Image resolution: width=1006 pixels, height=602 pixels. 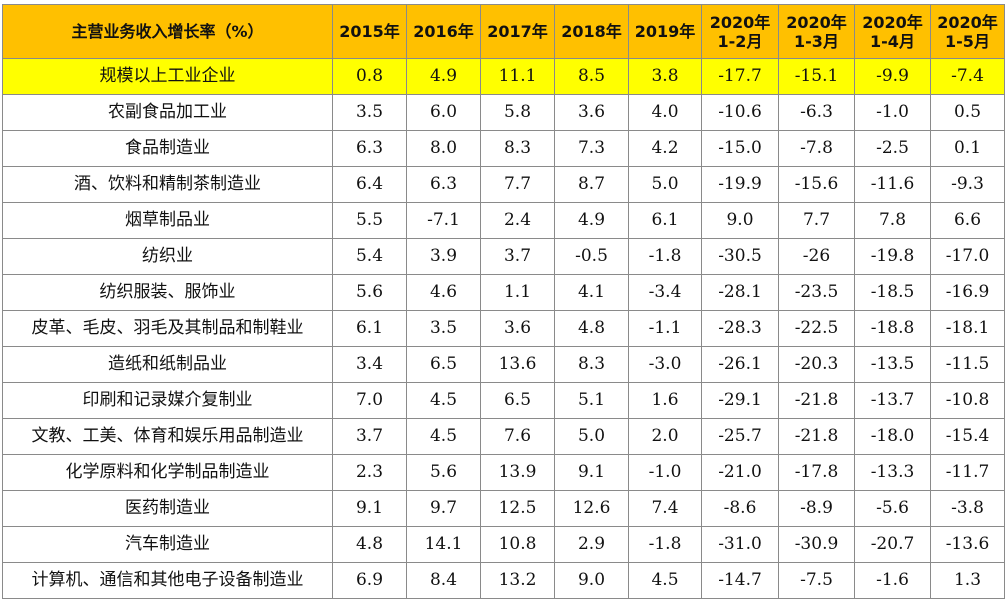 I want to click on growth-value-cell: -25.7, so click(x=740, y=436).